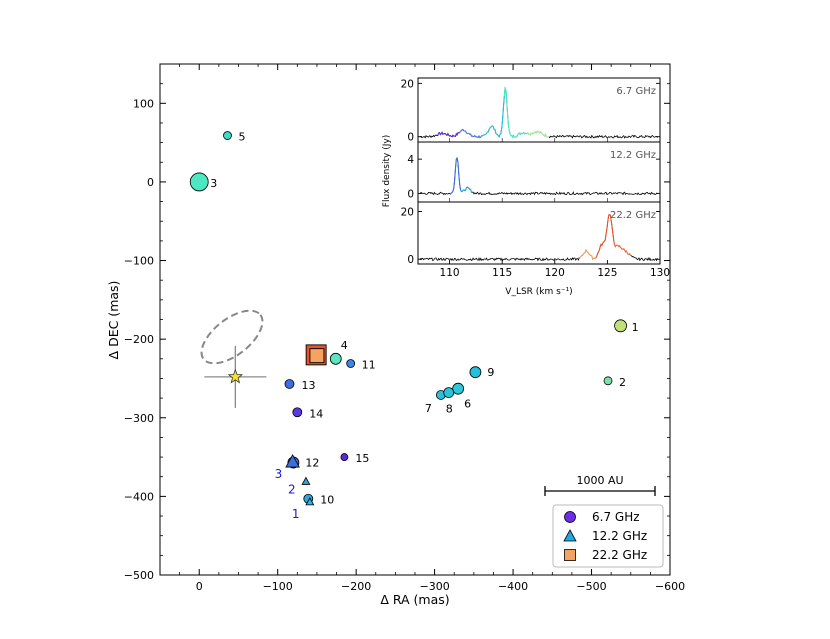  I want to click on x-tick-label: −300, so click(435, 586).